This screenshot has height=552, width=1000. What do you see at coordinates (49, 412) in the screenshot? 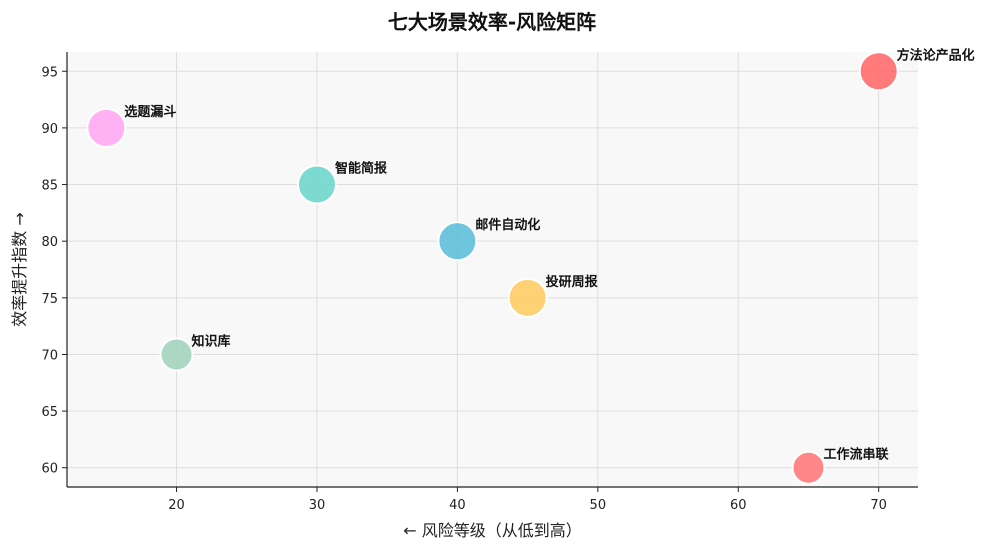
I see `y-tick-label: 65` at bounding box center [49, 412].